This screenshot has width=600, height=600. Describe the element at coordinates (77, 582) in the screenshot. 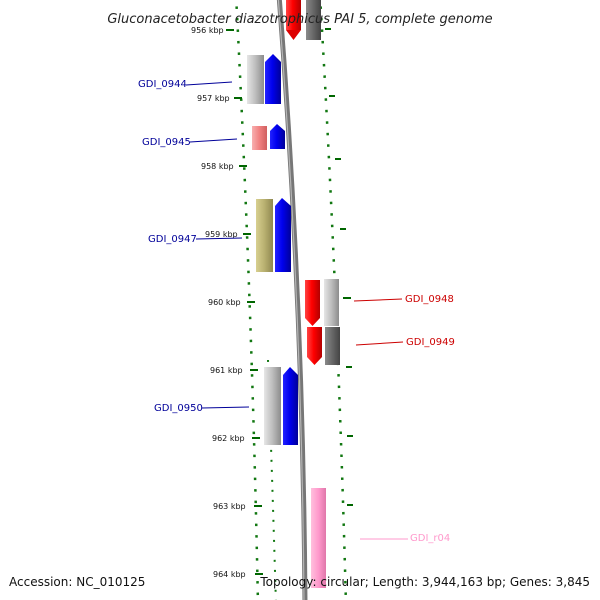

I see `accession-text: Accession: NC_010125` at that location.